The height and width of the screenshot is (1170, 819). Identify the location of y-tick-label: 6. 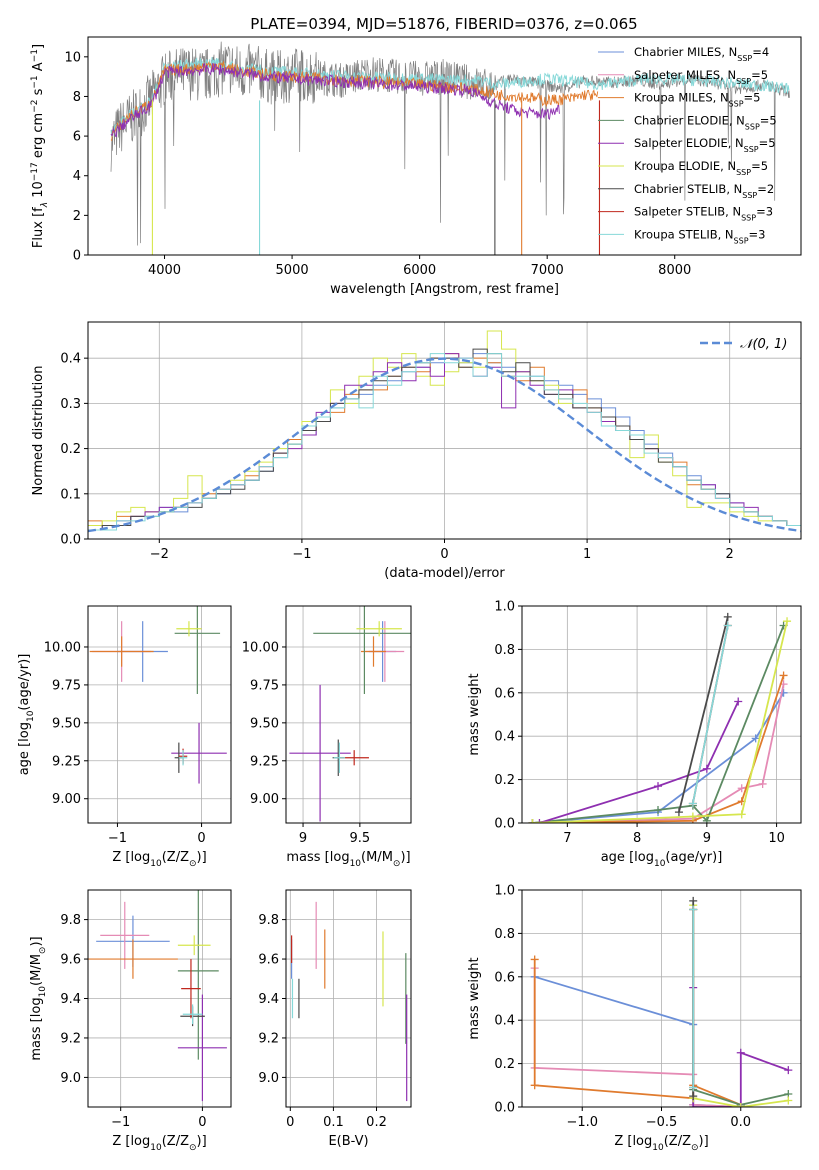
(77, 137).